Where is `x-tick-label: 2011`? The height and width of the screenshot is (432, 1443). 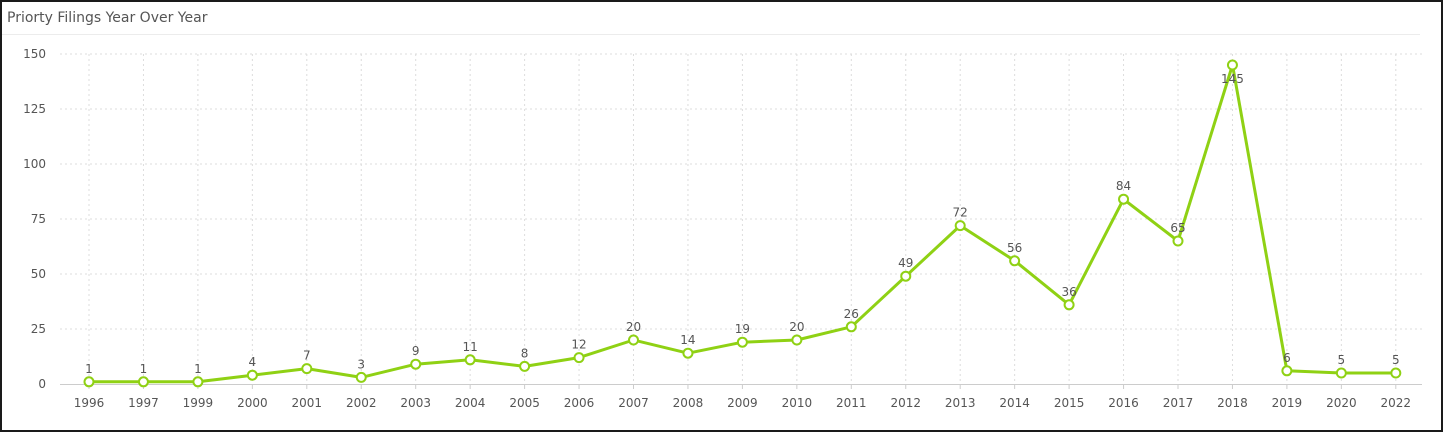 x-tick-label: 2011 is located at coordinates (851, 403).